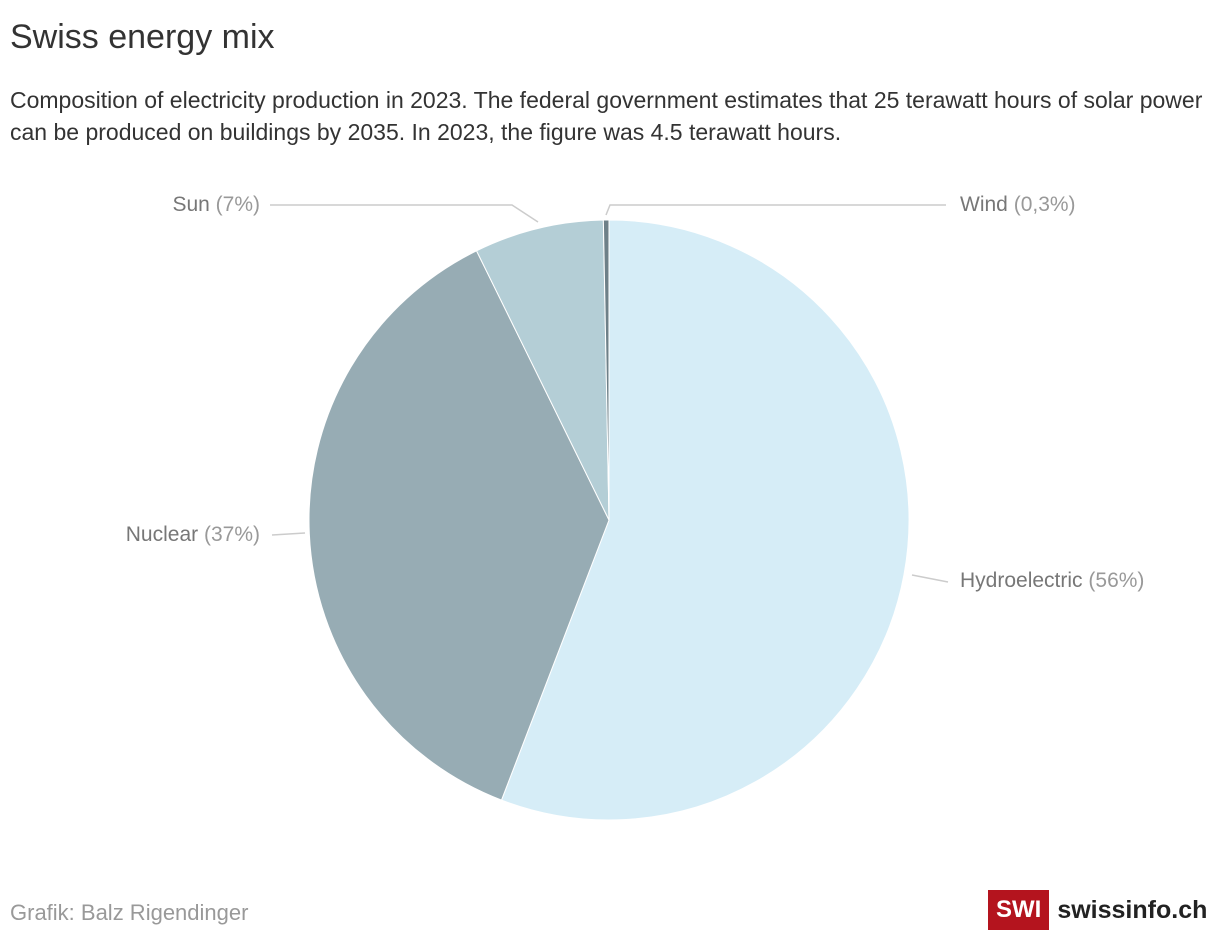 Image resolution: width=1220 pixels, height=948 pixels. Describe the element at coordinates (1116, 580) in the screenshot. I see `label-pct: (56%)` at that location.